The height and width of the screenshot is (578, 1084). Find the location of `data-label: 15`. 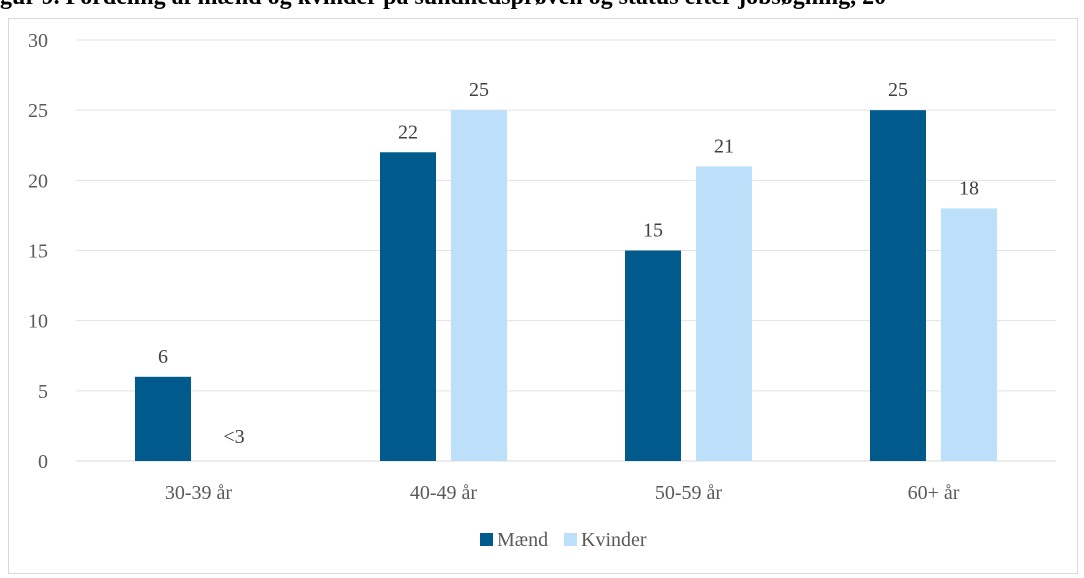

data-label: 15 is located at coordinates (653, 231).